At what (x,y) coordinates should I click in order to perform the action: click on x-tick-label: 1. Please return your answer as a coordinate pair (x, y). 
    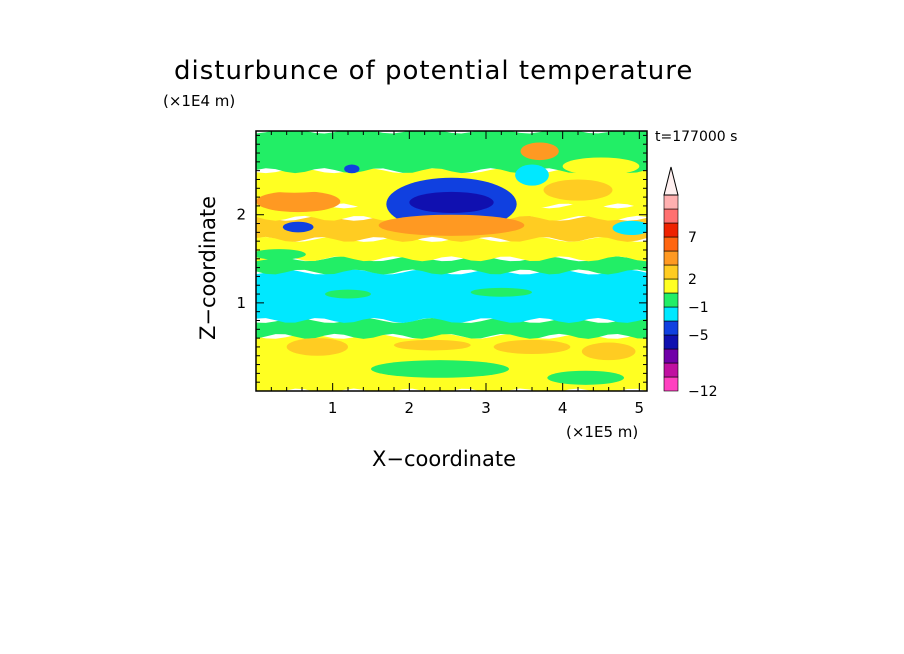
    Looking at the image, I should click on (333, 408).